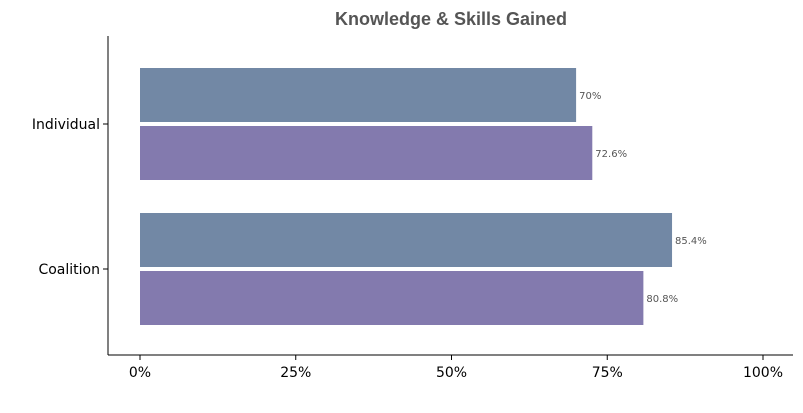 This screenshot has width=803, height=413. Describe the element at coordinates (611, 154) in the screenshot. I see `data-label-individual-2: 72.6%` at that location.